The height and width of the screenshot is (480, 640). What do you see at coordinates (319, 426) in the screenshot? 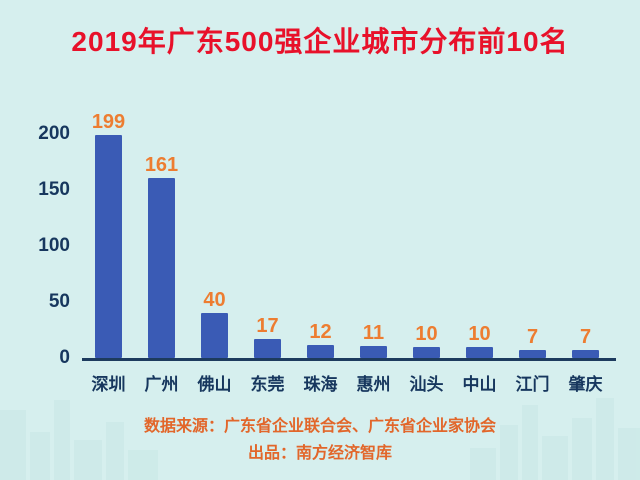
I see `data-source-text: 数据来源：广东省企业联合会、广东省企业家协会` at bounding box center [319, 426].